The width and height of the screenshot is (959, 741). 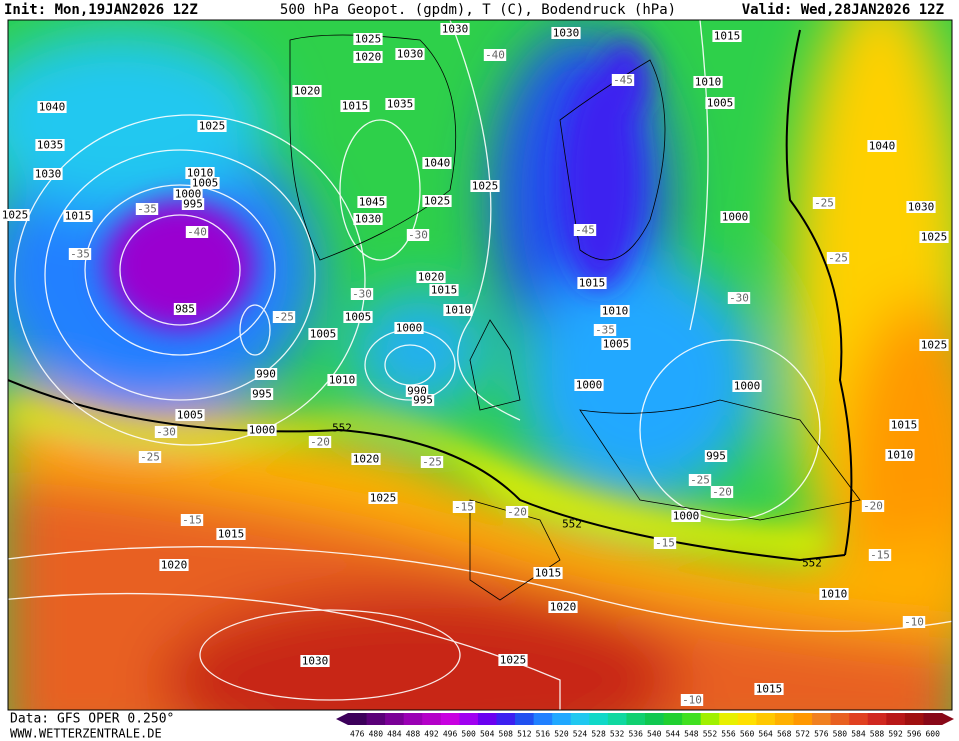 I want to click on colorbar-tick-label: 548, so click(x=691, y=734).